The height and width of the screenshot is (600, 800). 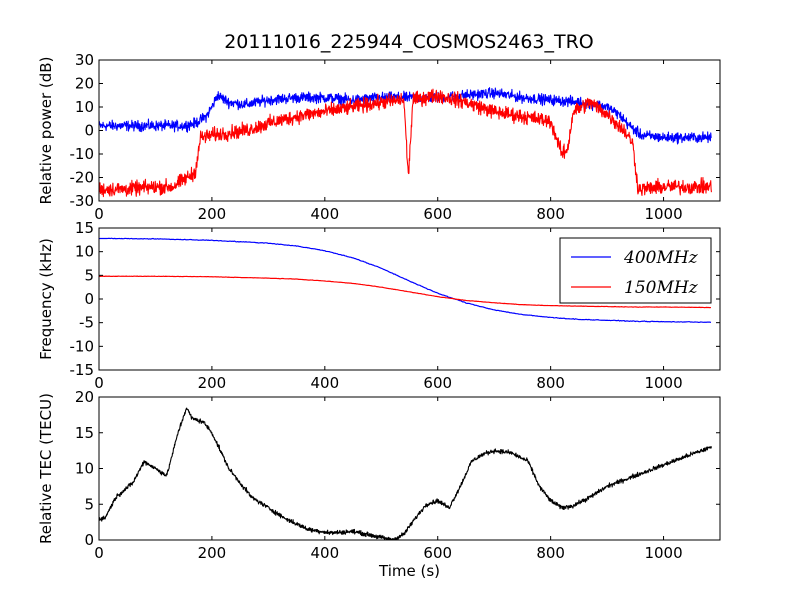 I want to click on series-line-150MHz, so click(x=405, y=292).